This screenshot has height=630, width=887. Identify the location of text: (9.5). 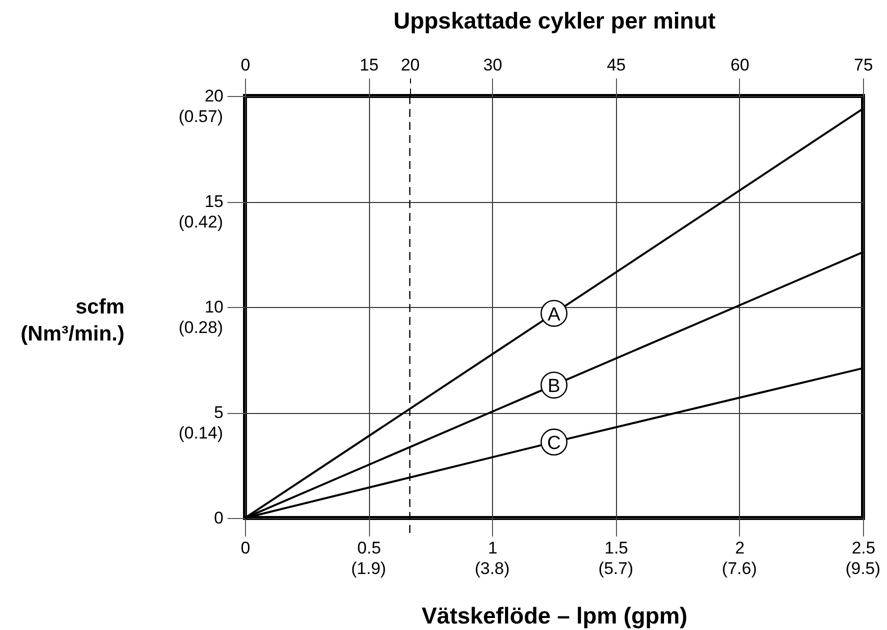
(863, 568).